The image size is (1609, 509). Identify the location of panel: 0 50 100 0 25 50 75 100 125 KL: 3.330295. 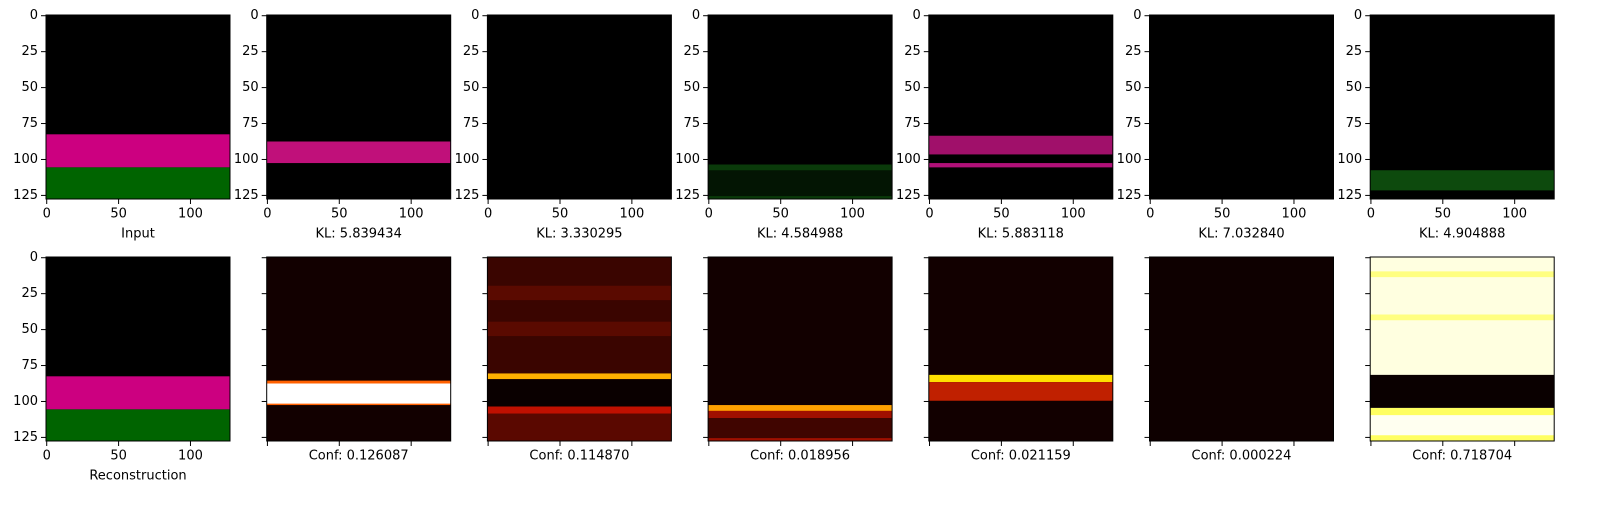
(563, 125).